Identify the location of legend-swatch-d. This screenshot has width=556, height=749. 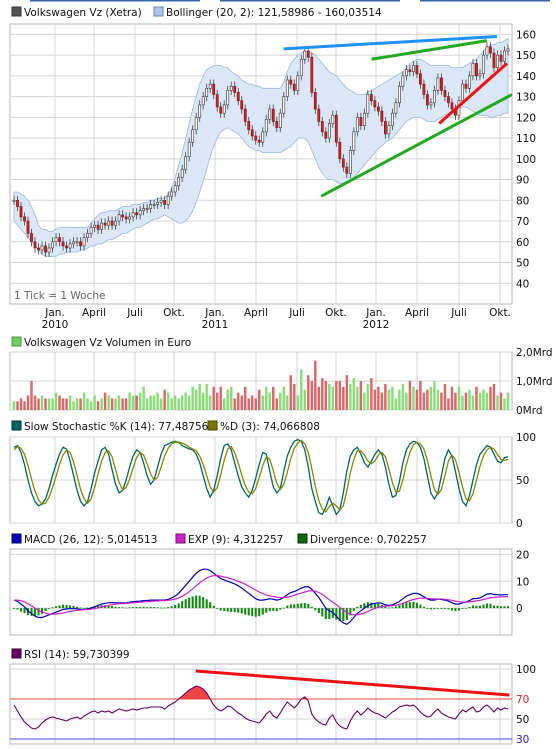
(212, 425).